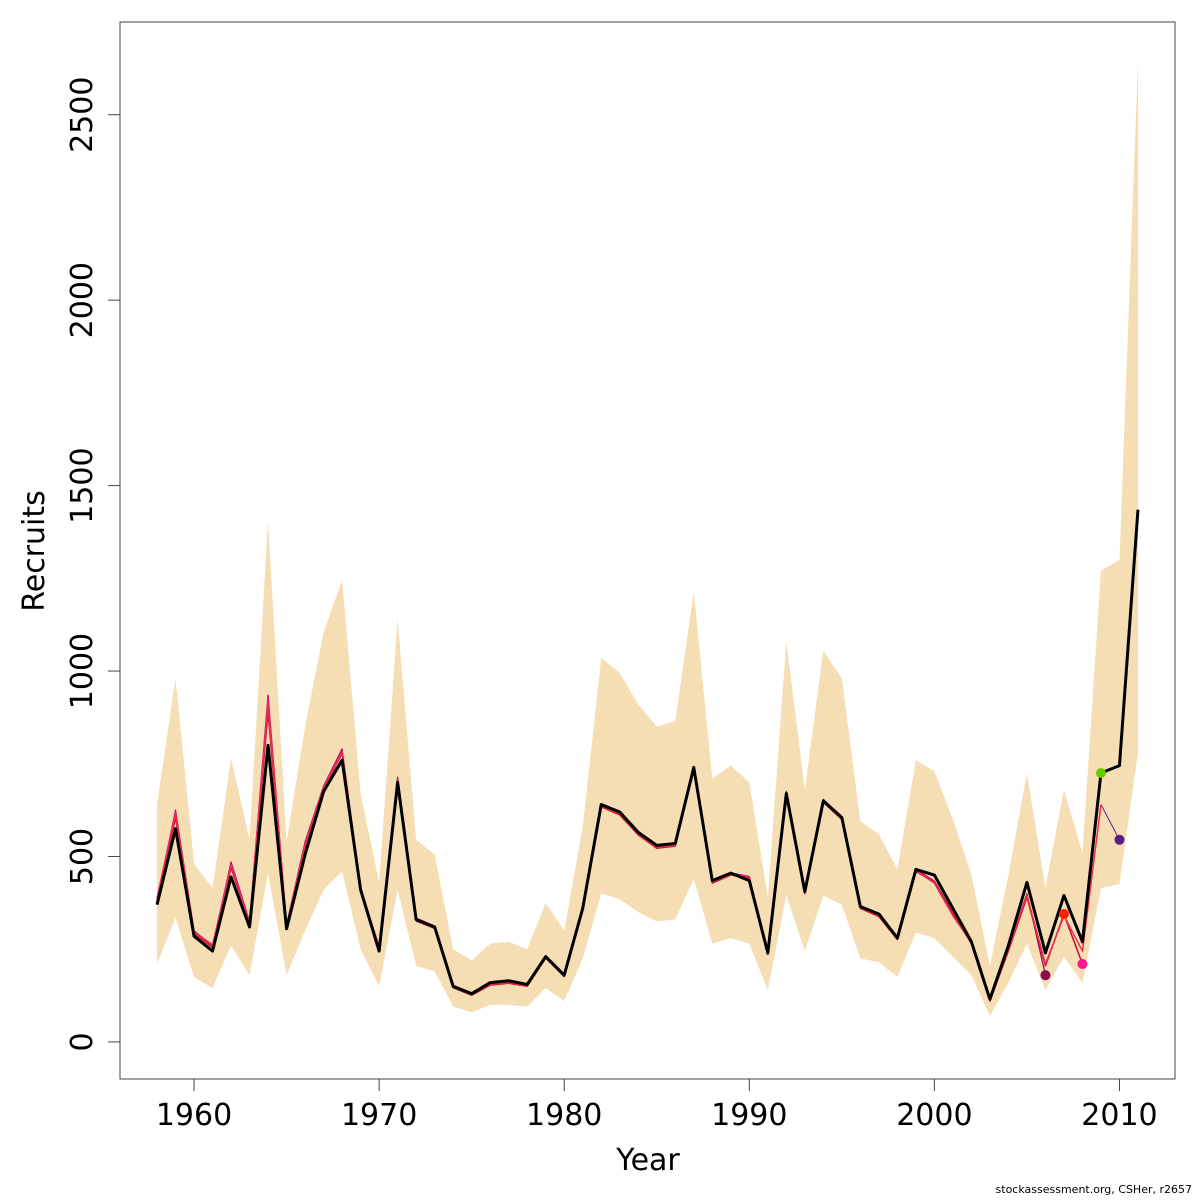  What do you see at coordinates (657, 1105) in the screenshot?
I see `x-axis: 1960 1970 1980 1990 2000 2010` at bounding box center [657, 1105].